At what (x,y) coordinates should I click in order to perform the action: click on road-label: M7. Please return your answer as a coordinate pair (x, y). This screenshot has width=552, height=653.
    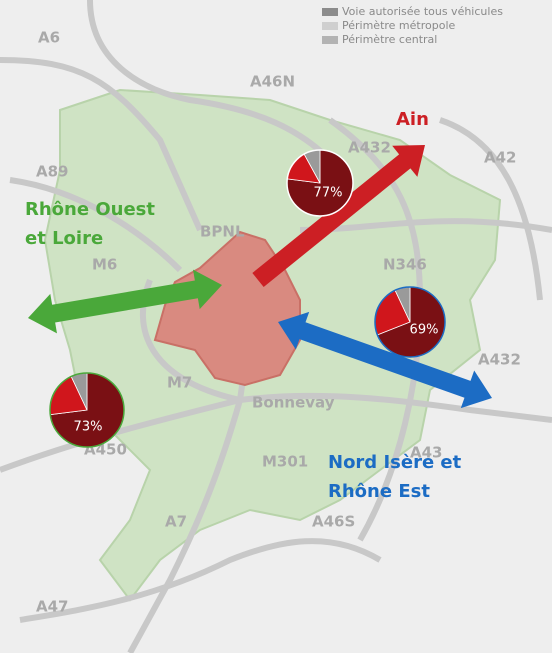
    Looking at the image, I should click on (179, 383).